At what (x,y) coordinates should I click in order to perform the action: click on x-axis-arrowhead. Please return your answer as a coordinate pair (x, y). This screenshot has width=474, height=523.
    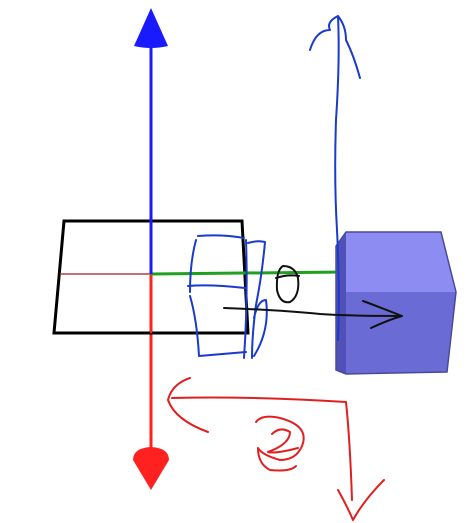
    Looking at the image, I should click on (151, 468).